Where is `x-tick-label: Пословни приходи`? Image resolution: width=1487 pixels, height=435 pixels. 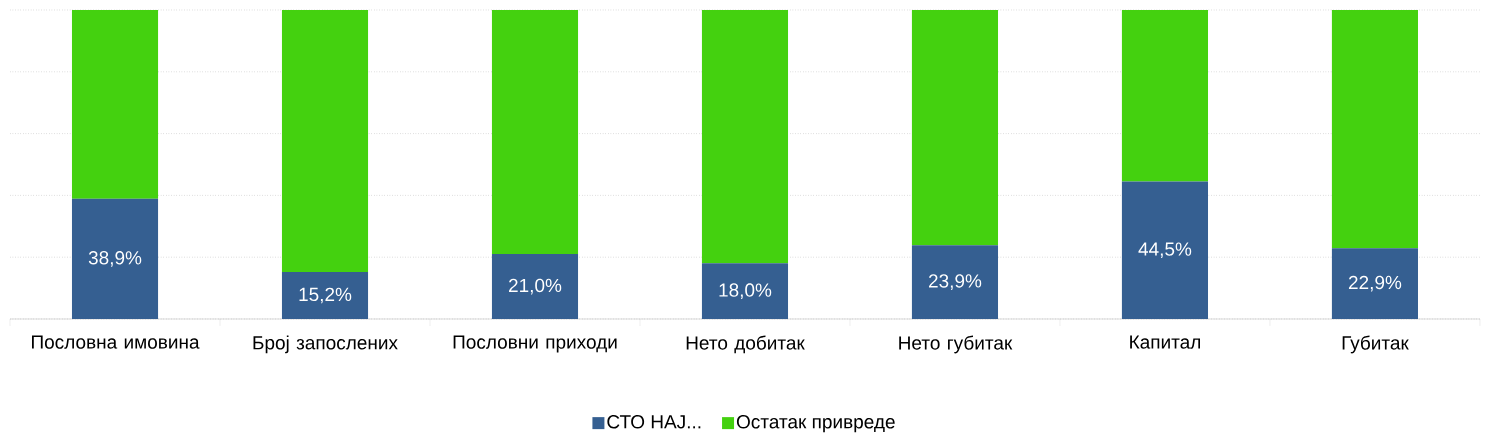
x-tick-label: Пословни приходи is located at coordinates (535, 344).